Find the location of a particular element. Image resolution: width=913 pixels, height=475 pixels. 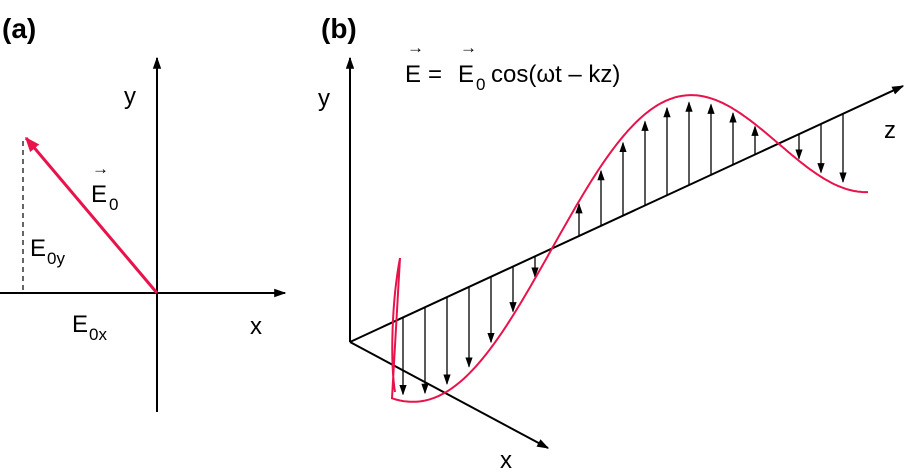

equation-arrow-rhs: → is located at coordinates (468, 47).